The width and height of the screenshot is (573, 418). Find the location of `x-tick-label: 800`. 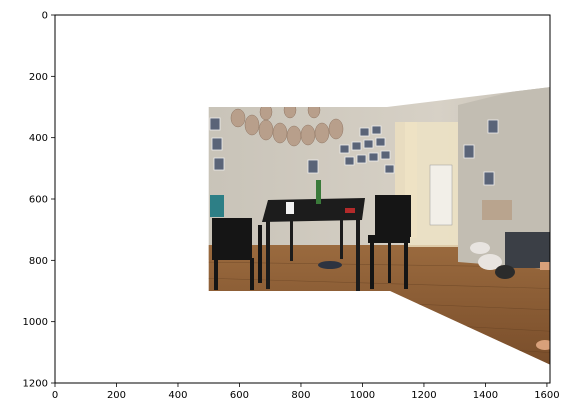

x-tick-label: 800 is located at coordinates (300, 395).